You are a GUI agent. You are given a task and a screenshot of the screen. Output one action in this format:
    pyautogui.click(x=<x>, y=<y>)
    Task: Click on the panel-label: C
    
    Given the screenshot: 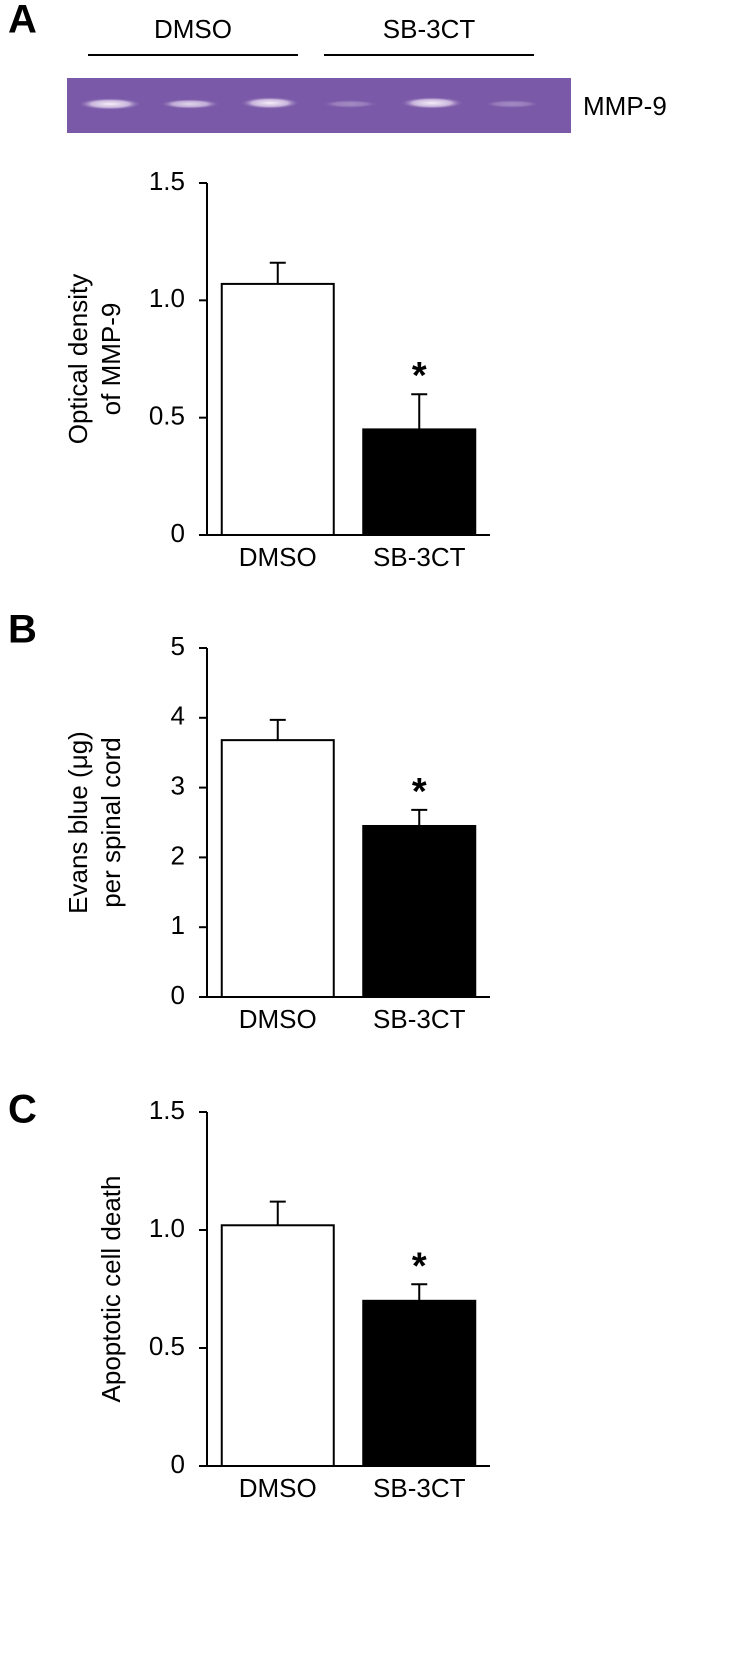 What is the action you would take?
    pyautogui.click(x=22, y=1110)
    